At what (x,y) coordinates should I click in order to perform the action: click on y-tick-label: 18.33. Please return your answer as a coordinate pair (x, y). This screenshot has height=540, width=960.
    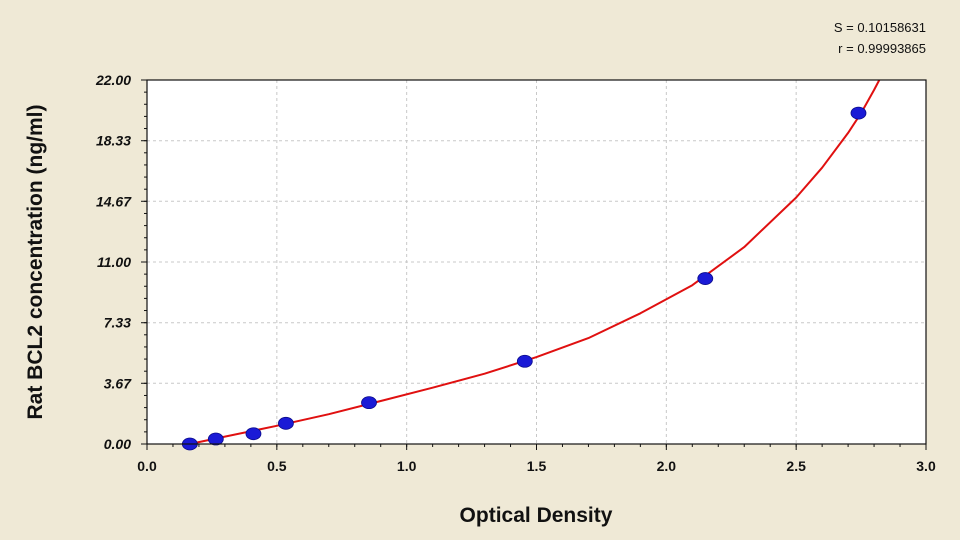
    Looking at the image, I should click on (113, 141).